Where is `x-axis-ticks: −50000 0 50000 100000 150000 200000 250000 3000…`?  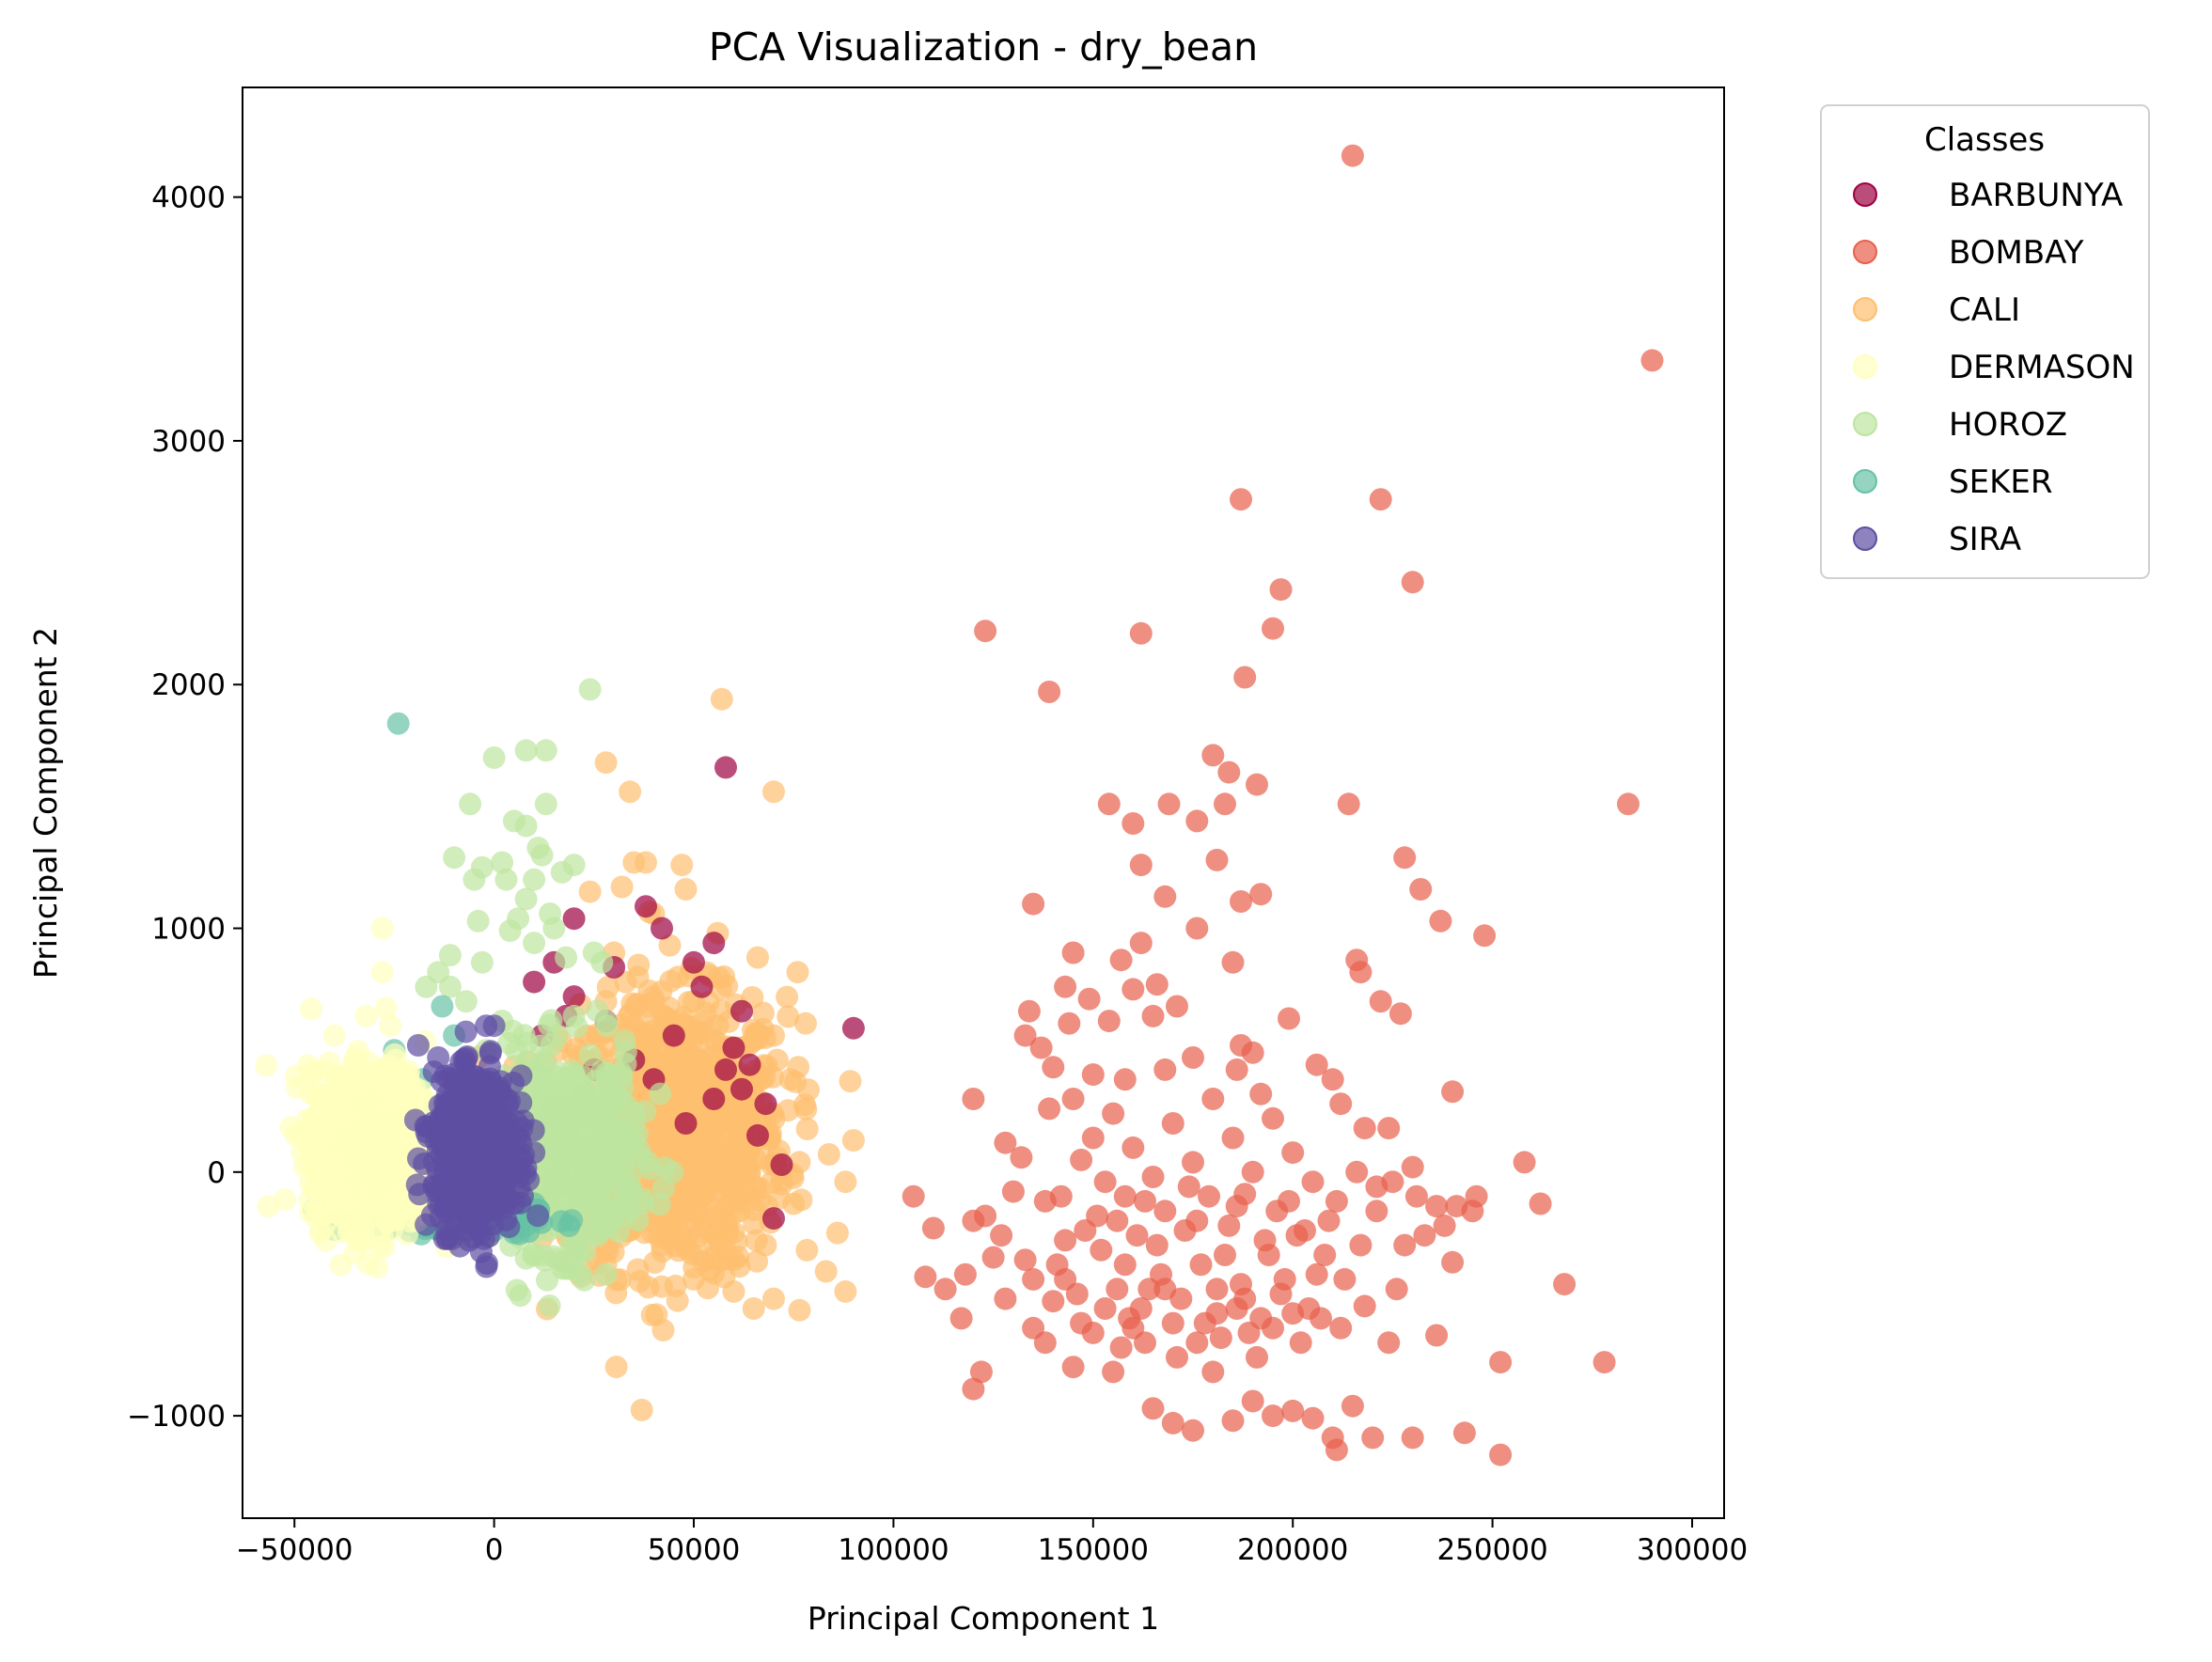 x-axis-ticks: −50000 0 50000 100000 150000 200000 250000 3000… is located at coordinates (992, 1542).